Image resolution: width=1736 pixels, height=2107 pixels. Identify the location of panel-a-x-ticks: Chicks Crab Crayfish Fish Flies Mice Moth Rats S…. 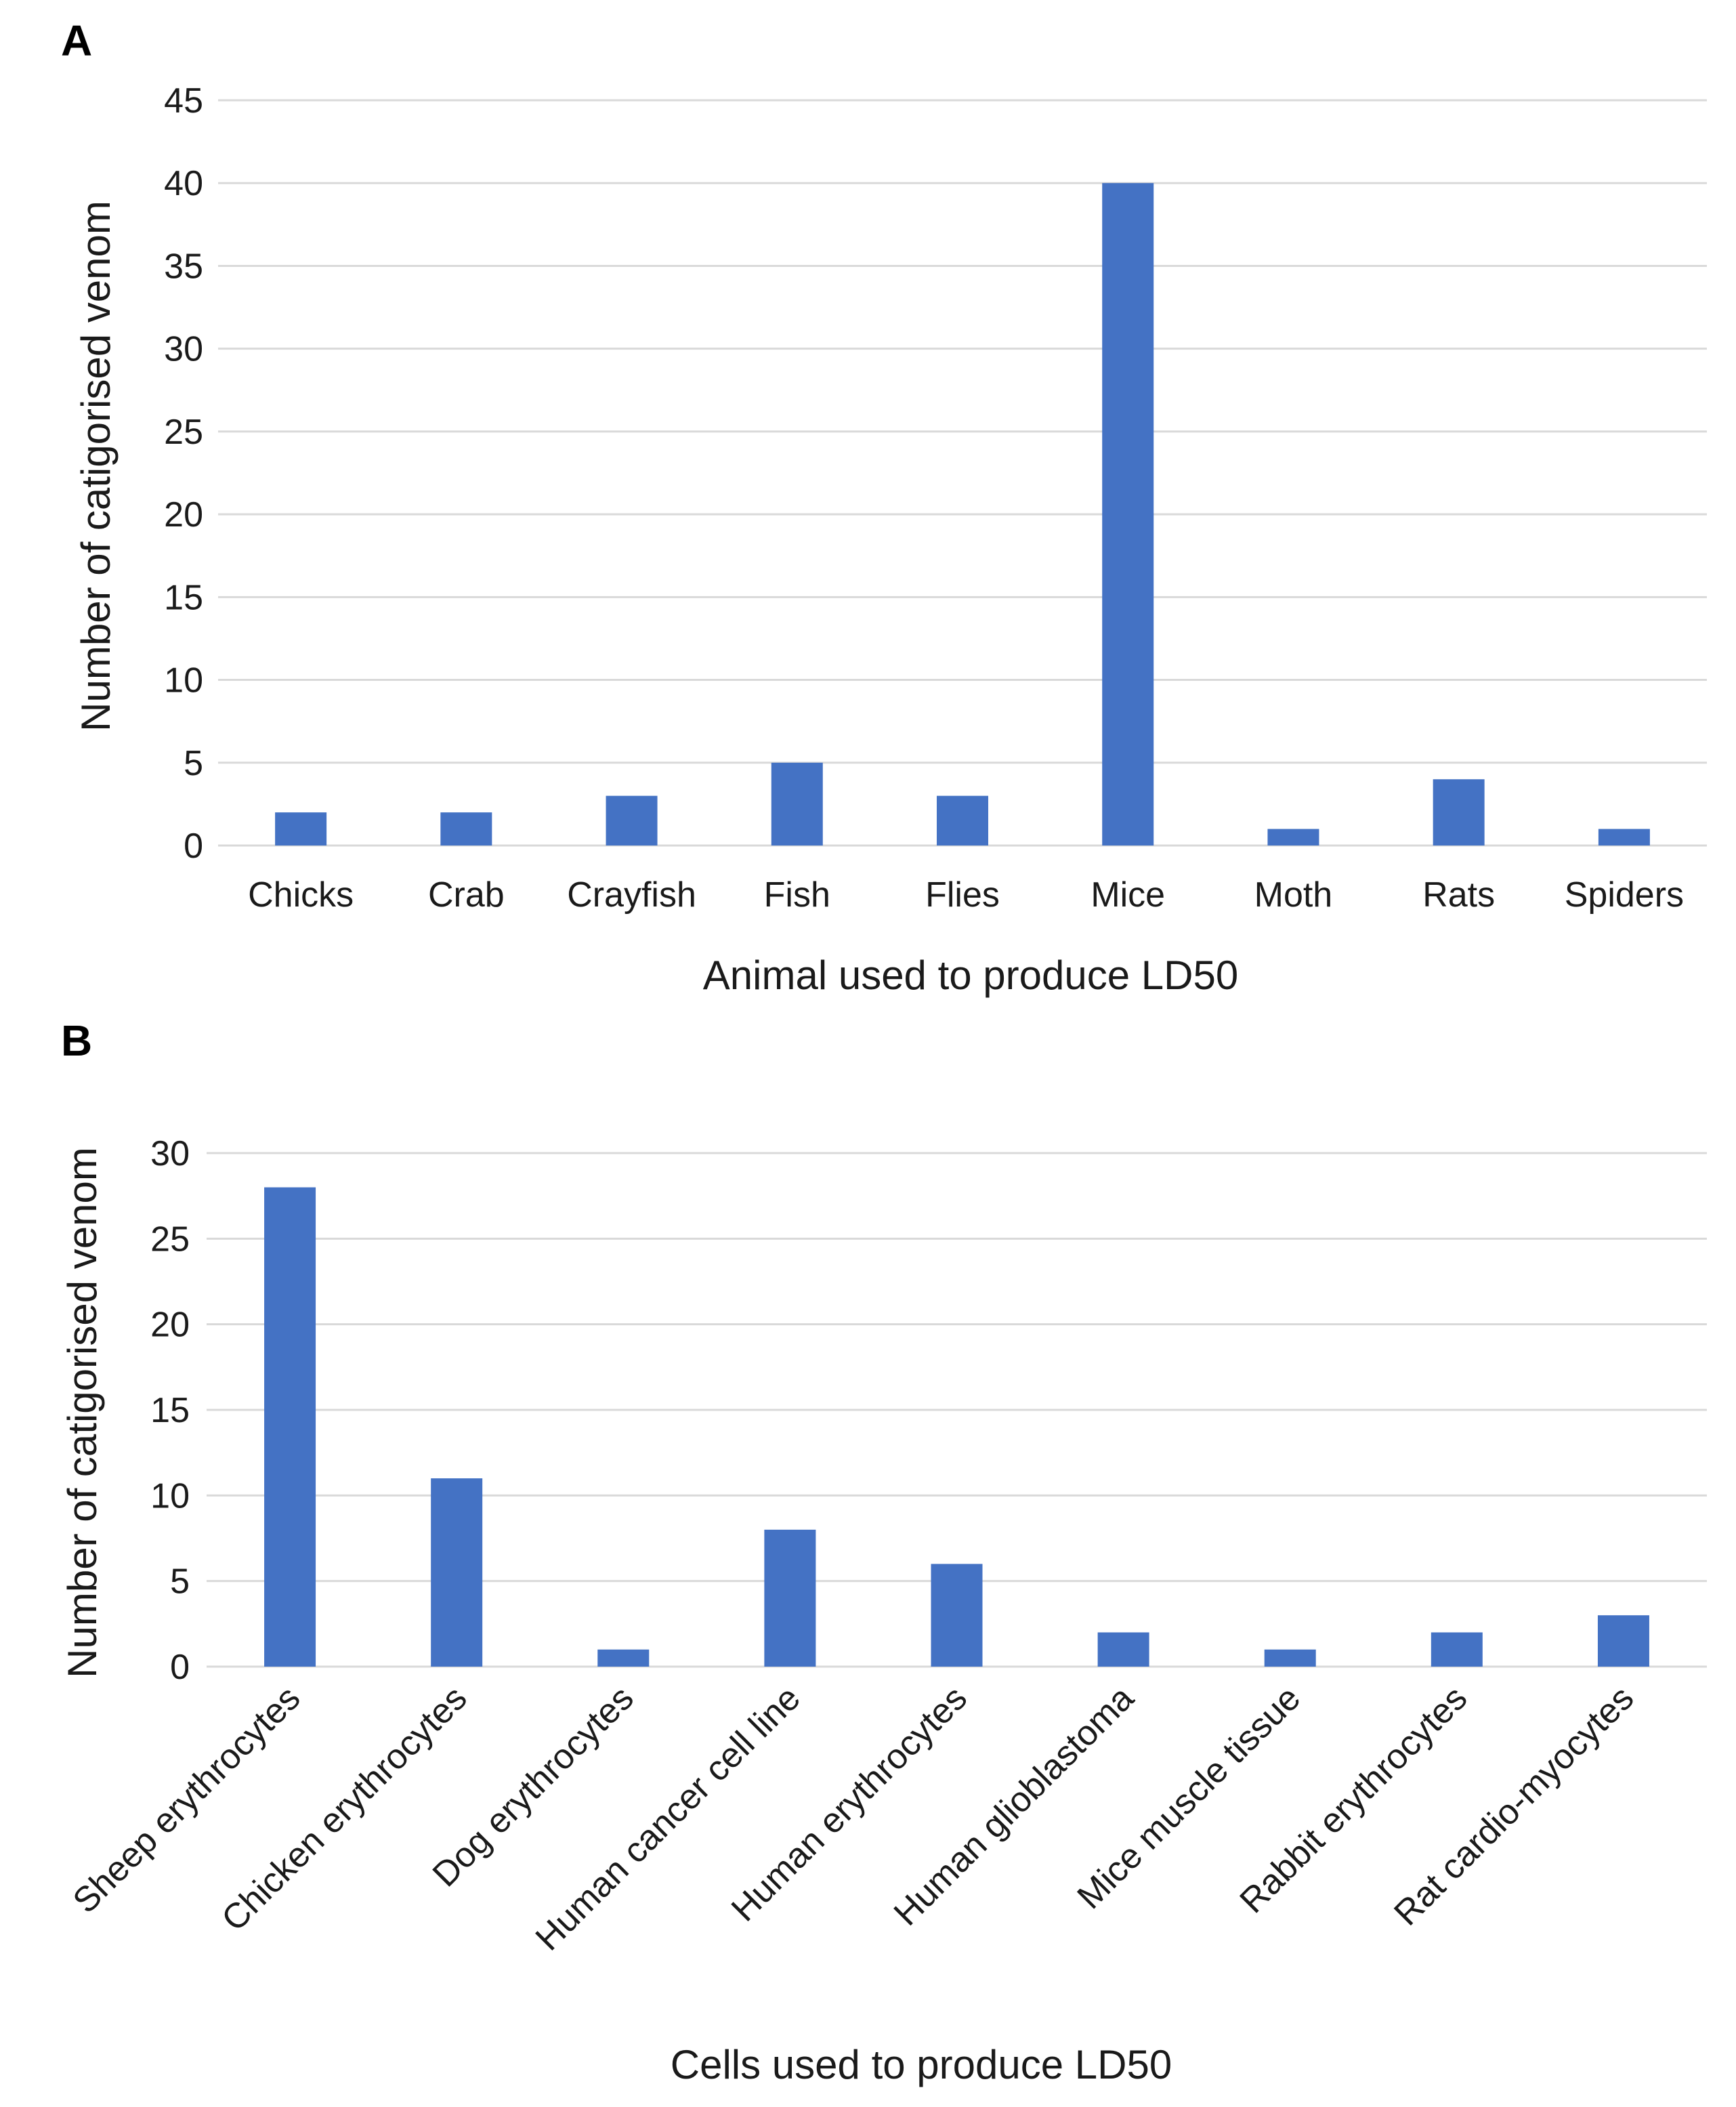
(966, 895).